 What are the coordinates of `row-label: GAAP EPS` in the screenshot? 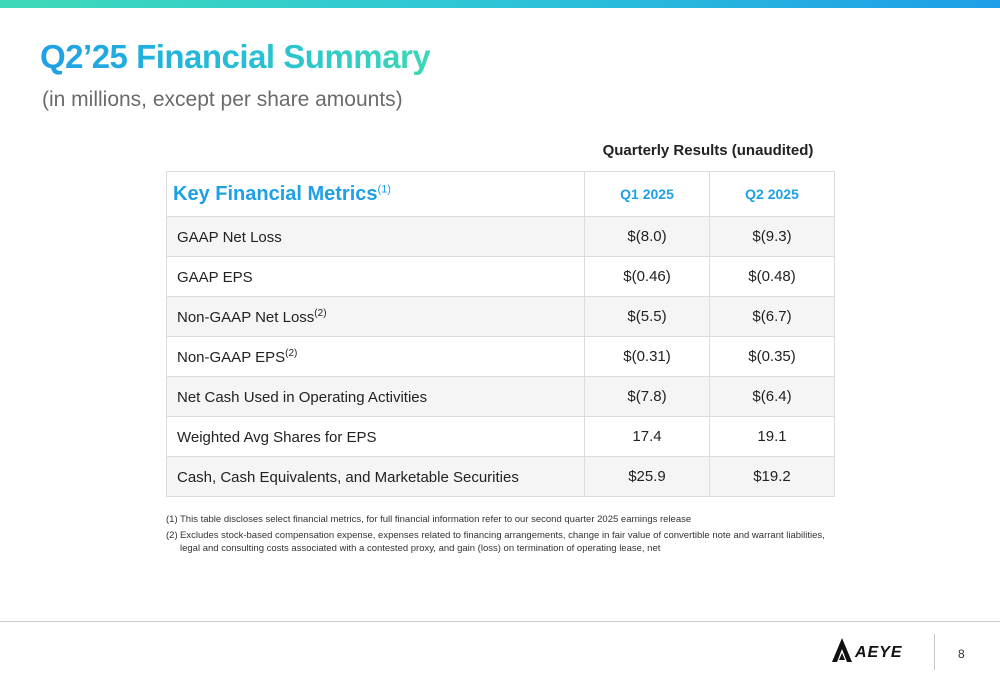 It's located at (375, 276).